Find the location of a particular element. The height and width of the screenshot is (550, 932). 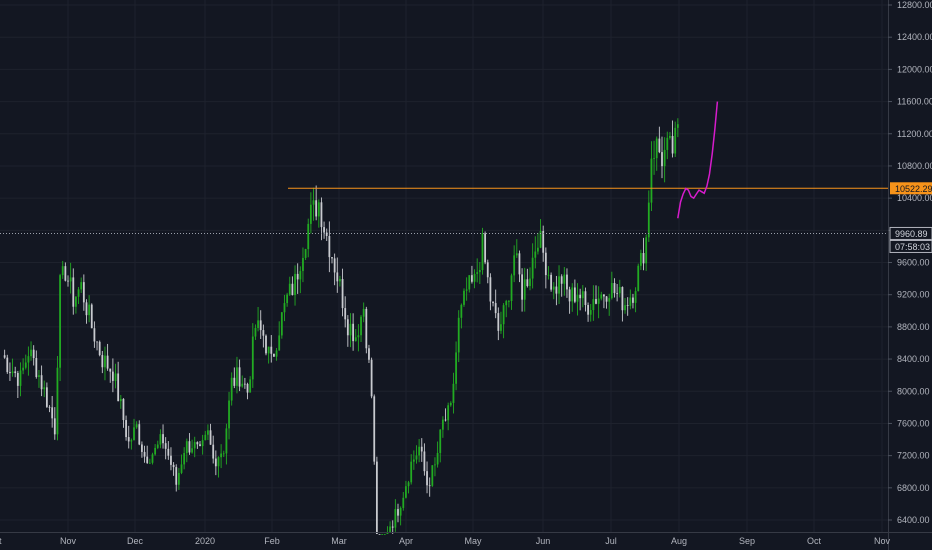

time-tick-label: ct is located at coordinates (1, 541).